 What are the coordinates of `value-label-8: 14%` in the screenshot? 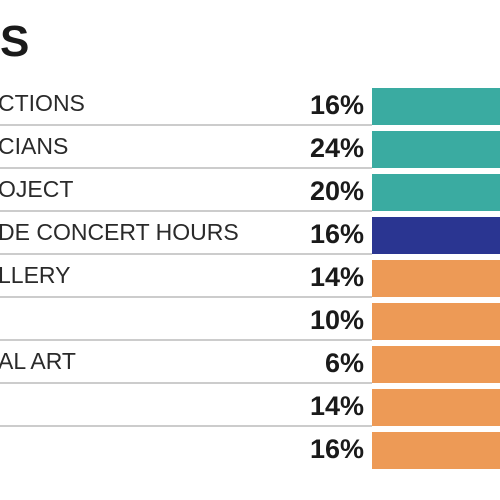 It's located at (337, 406).